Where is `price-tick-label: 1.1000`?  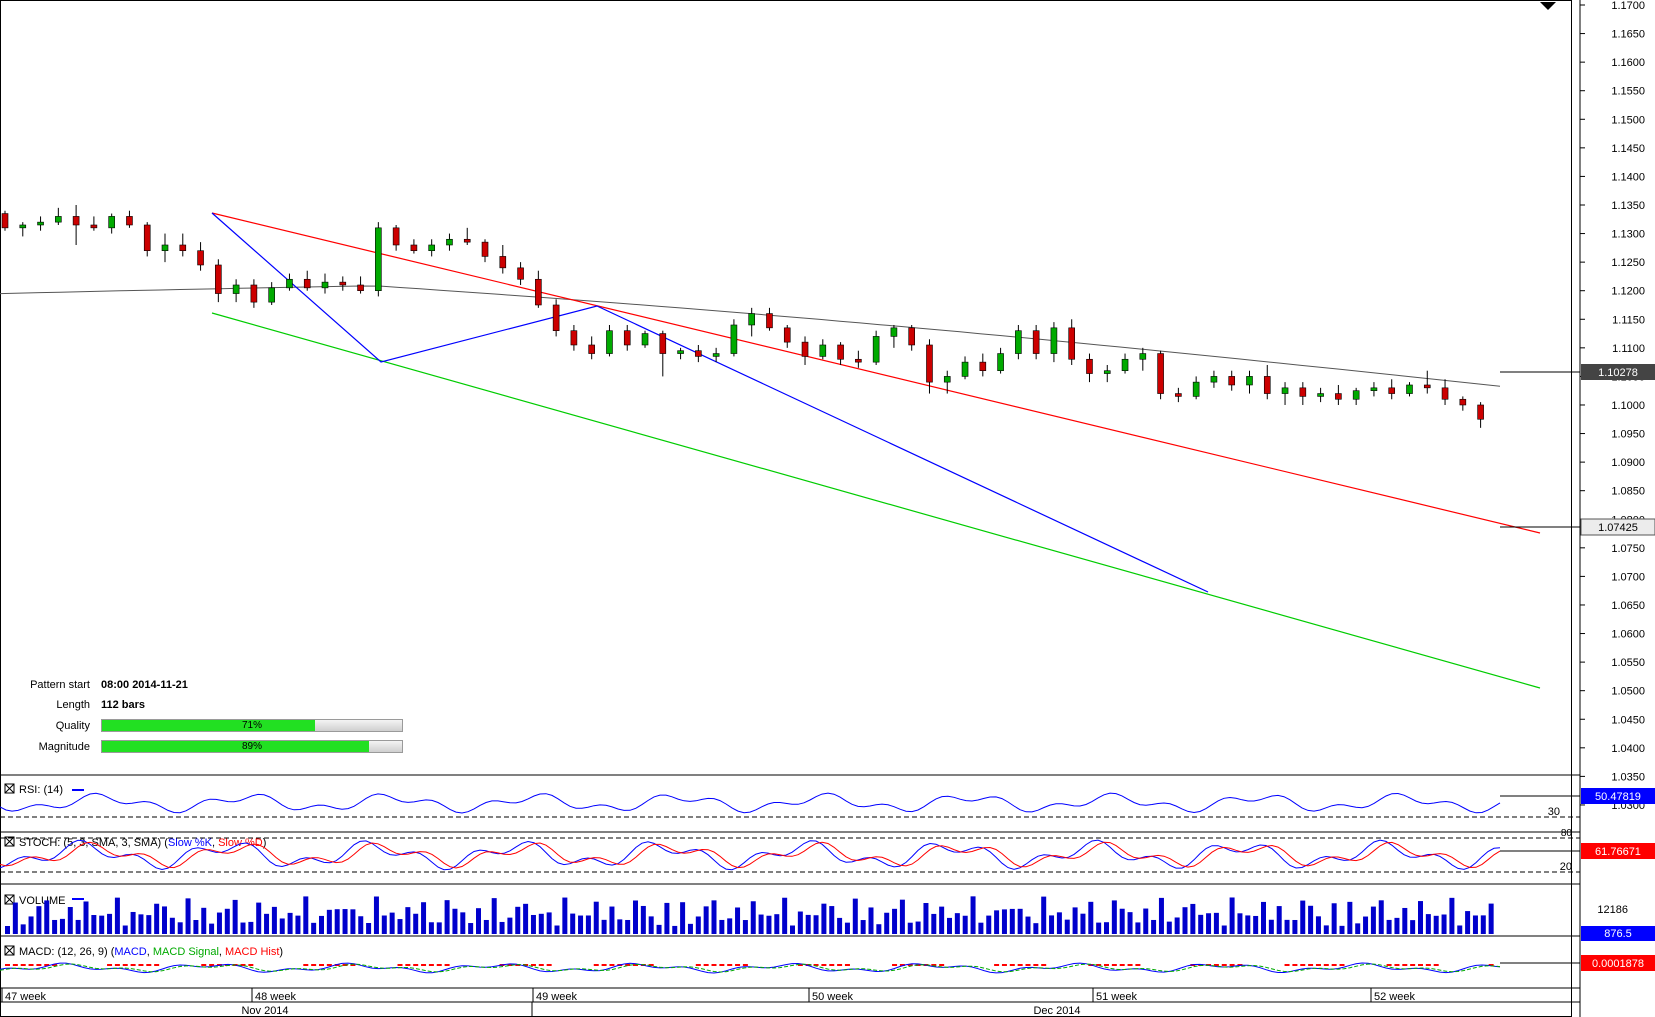 price-tick-label: 1.1000 is located at coordinates (1628, 406).